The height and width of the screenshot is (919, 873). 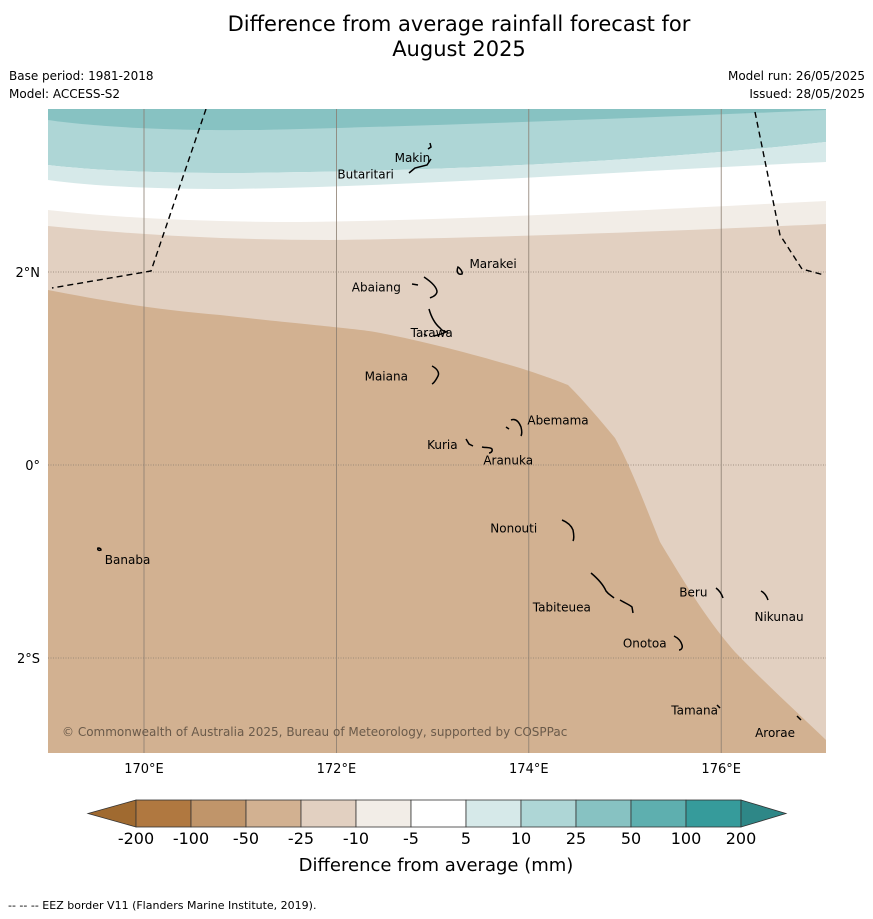 What do you see at coordinates (513, 529) in the screenshot?
I see `place-label: Nonouti` at bounding box center [513, 529].